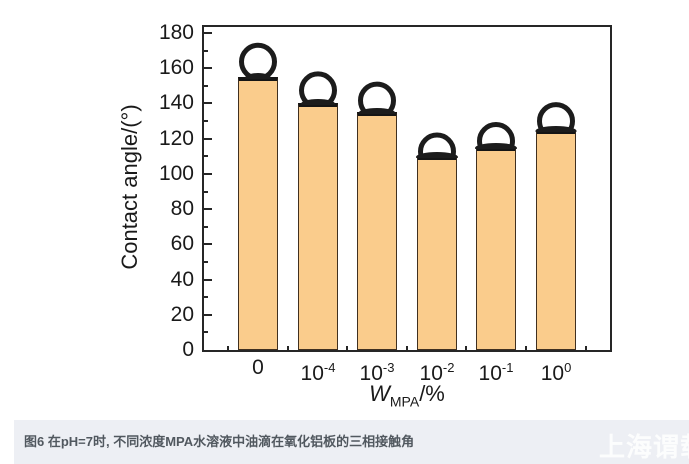 Image resolution: width=689 pixels, height=464 pixels. Describe the element at coordinates (437, 372) in the screenshot. I see `x-tick-label: 10⁻²` at that location.